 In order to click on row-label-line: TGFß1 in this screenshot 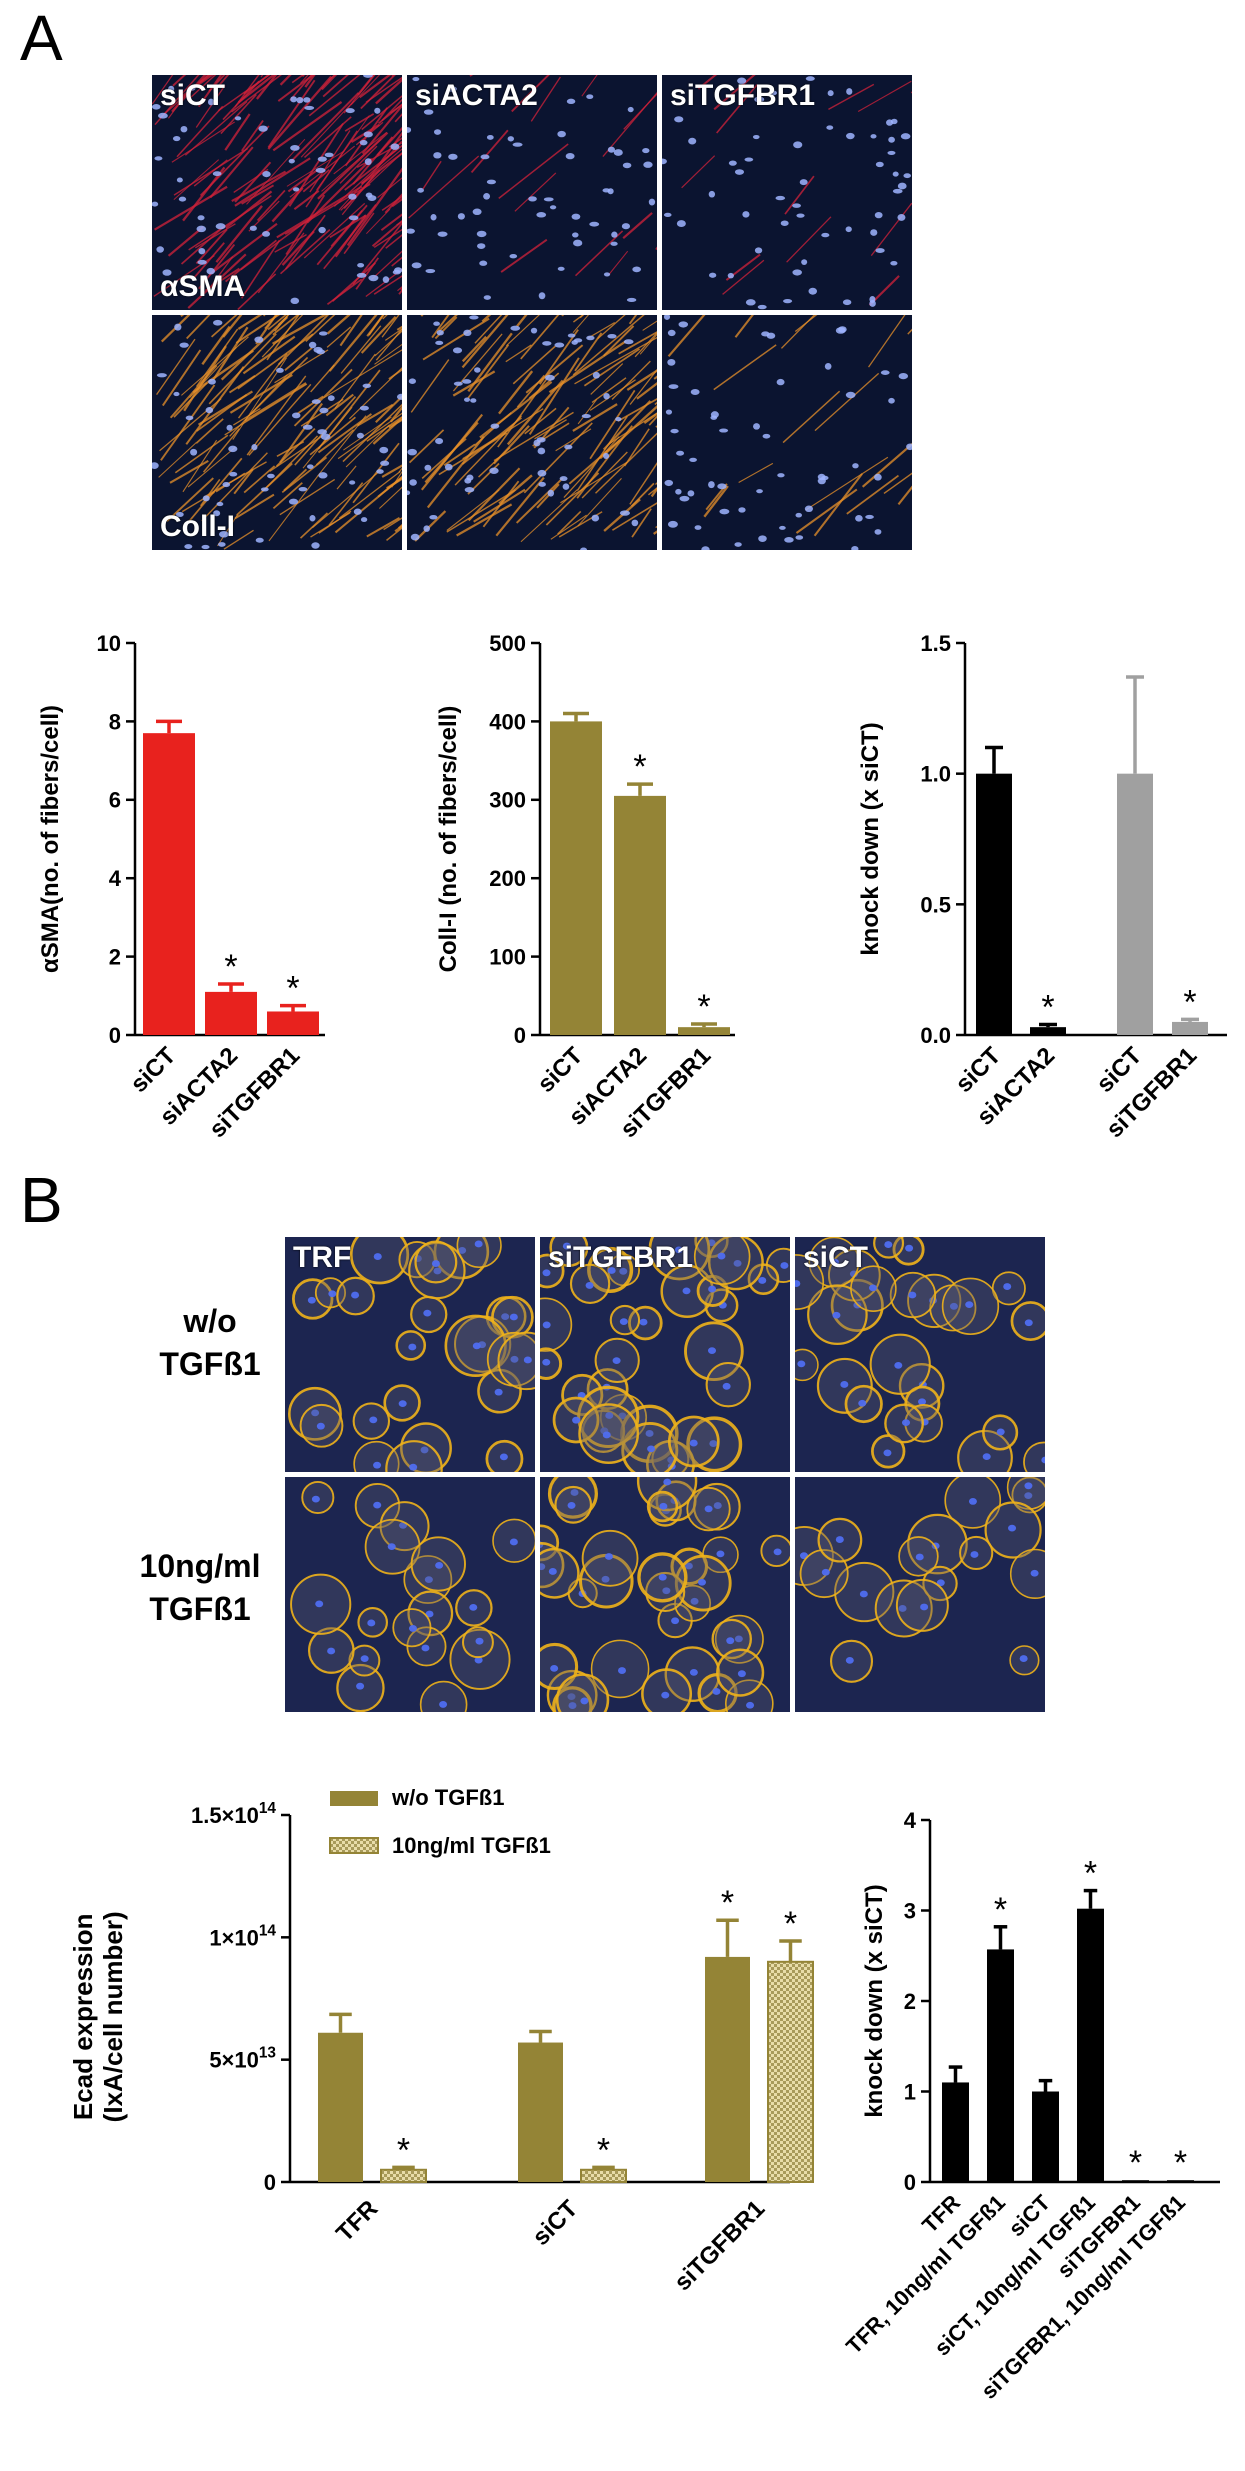, I will do `click(200, 1609)`.